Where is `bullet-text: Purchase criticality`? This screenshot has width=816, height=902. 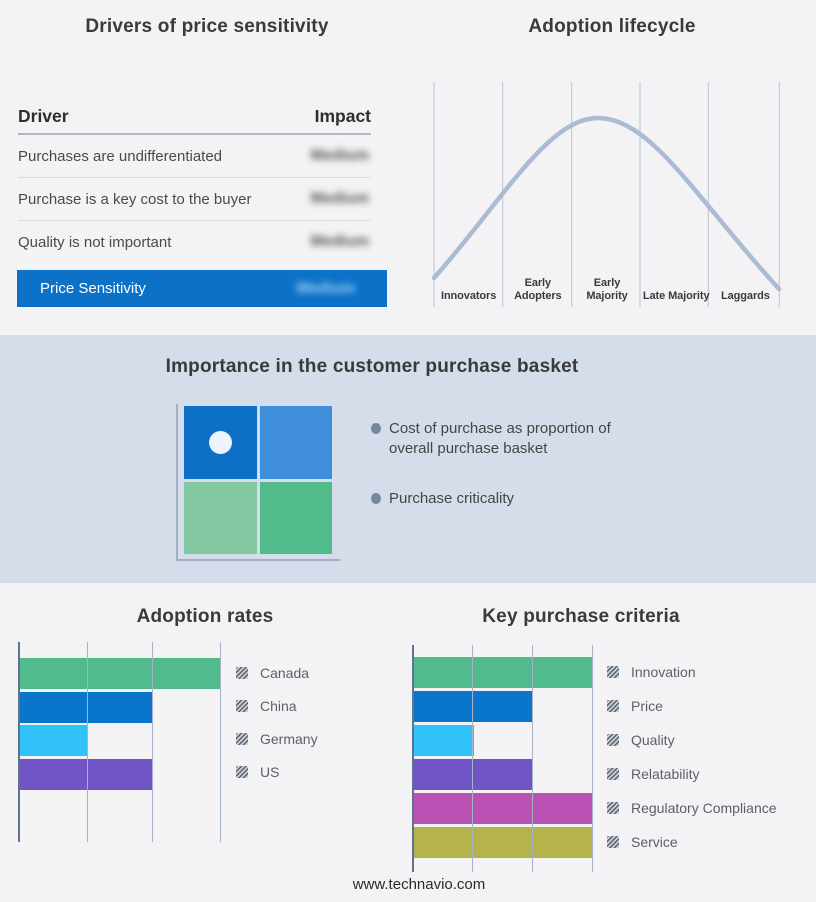
bullet-text: Purchase criticality is located at coordinates (452, 498).